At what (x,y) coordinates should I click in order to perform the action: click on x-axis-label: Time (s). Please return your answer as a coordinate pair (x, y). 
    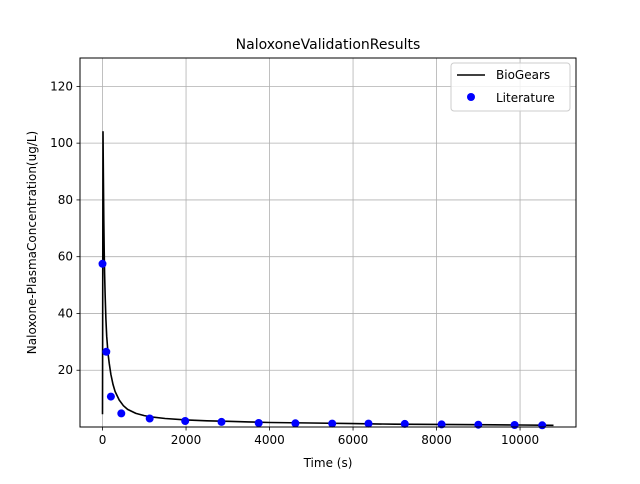
    Looking at the image, I should click on (328, 463).